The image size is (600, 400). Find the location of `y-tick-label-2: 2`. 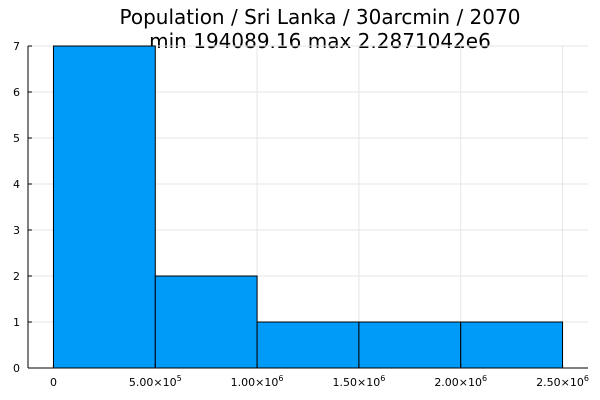

y-tick-label-2: 2 is located at coordinates (16, 276).